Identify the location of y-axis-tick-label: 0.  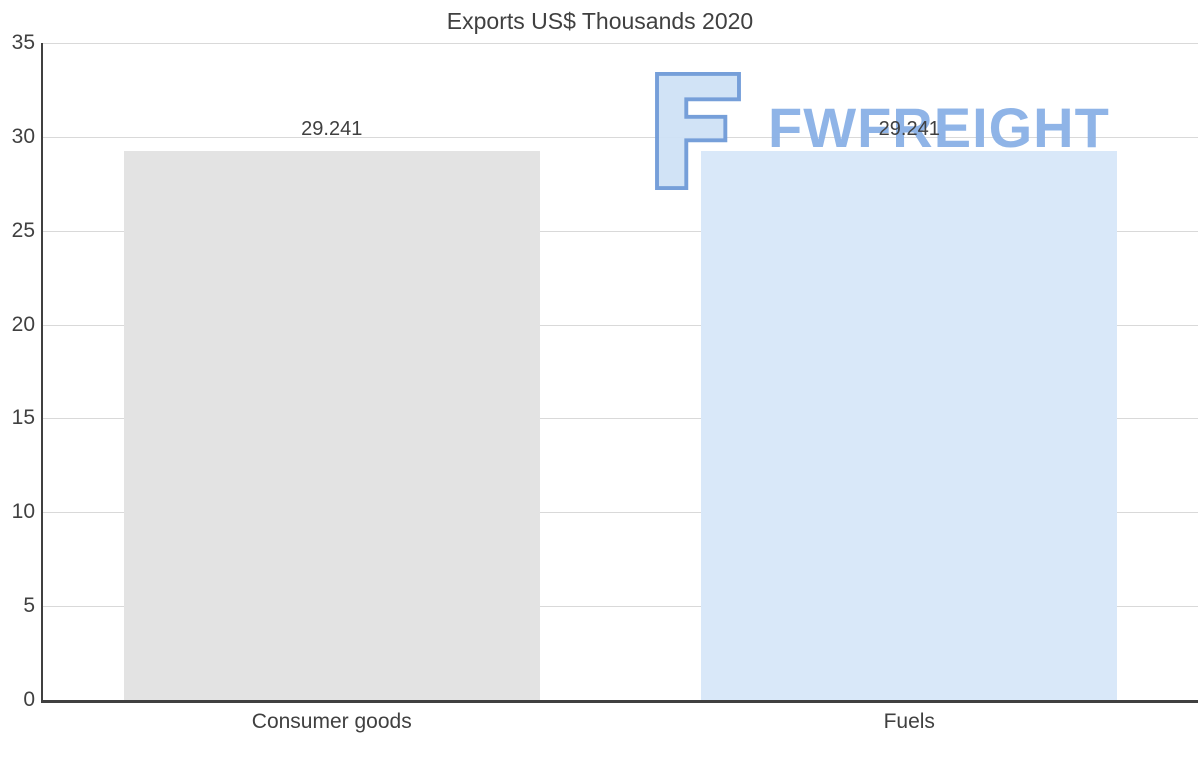
(29, 699).